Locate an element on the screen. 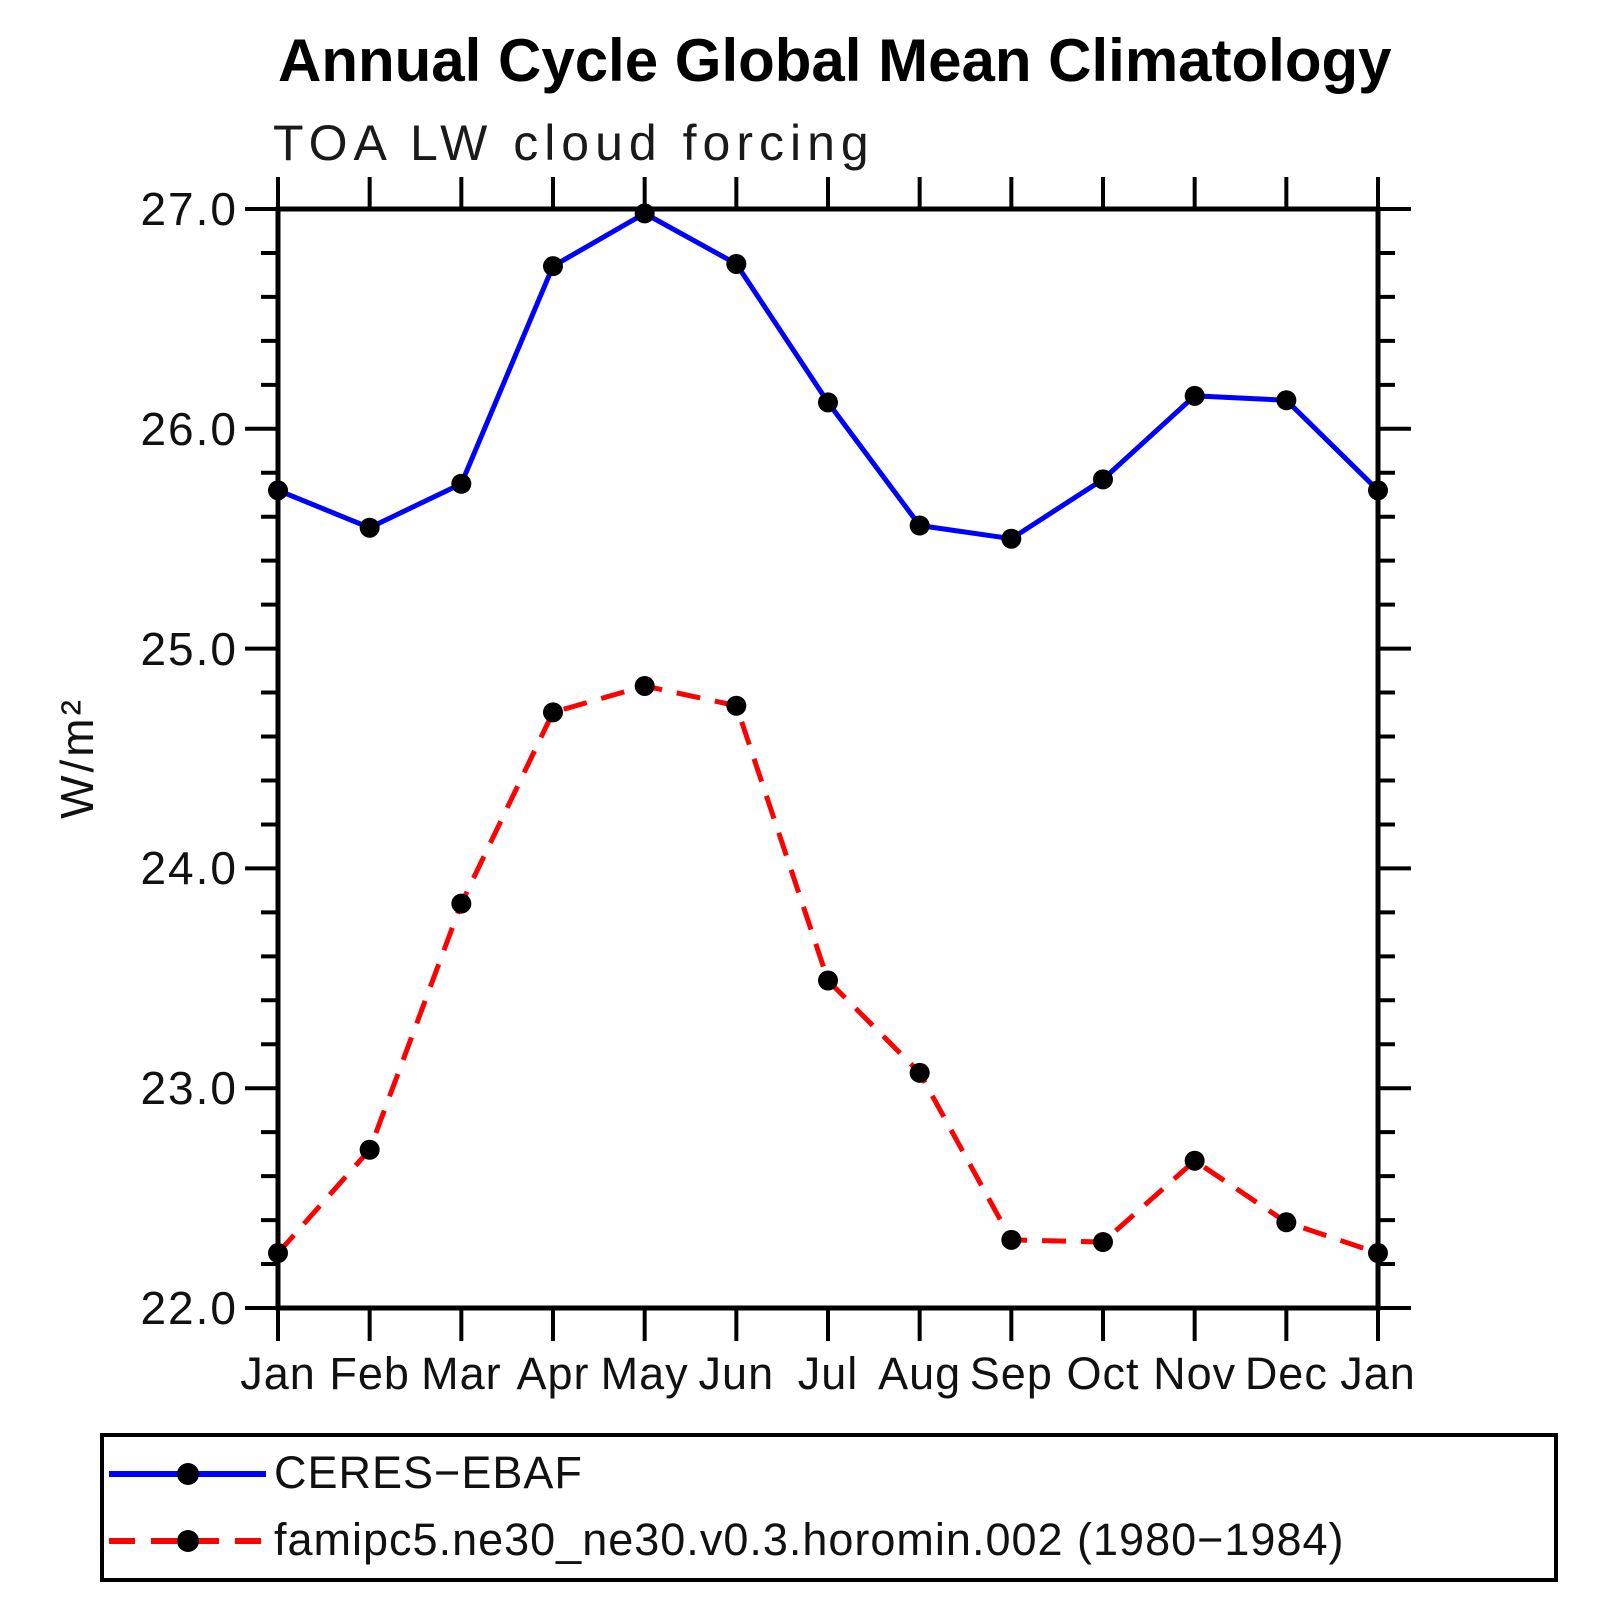 This screenshot has height=1619, width=1619. x-tick-label: Jul is located at coordinates (828, 1373).